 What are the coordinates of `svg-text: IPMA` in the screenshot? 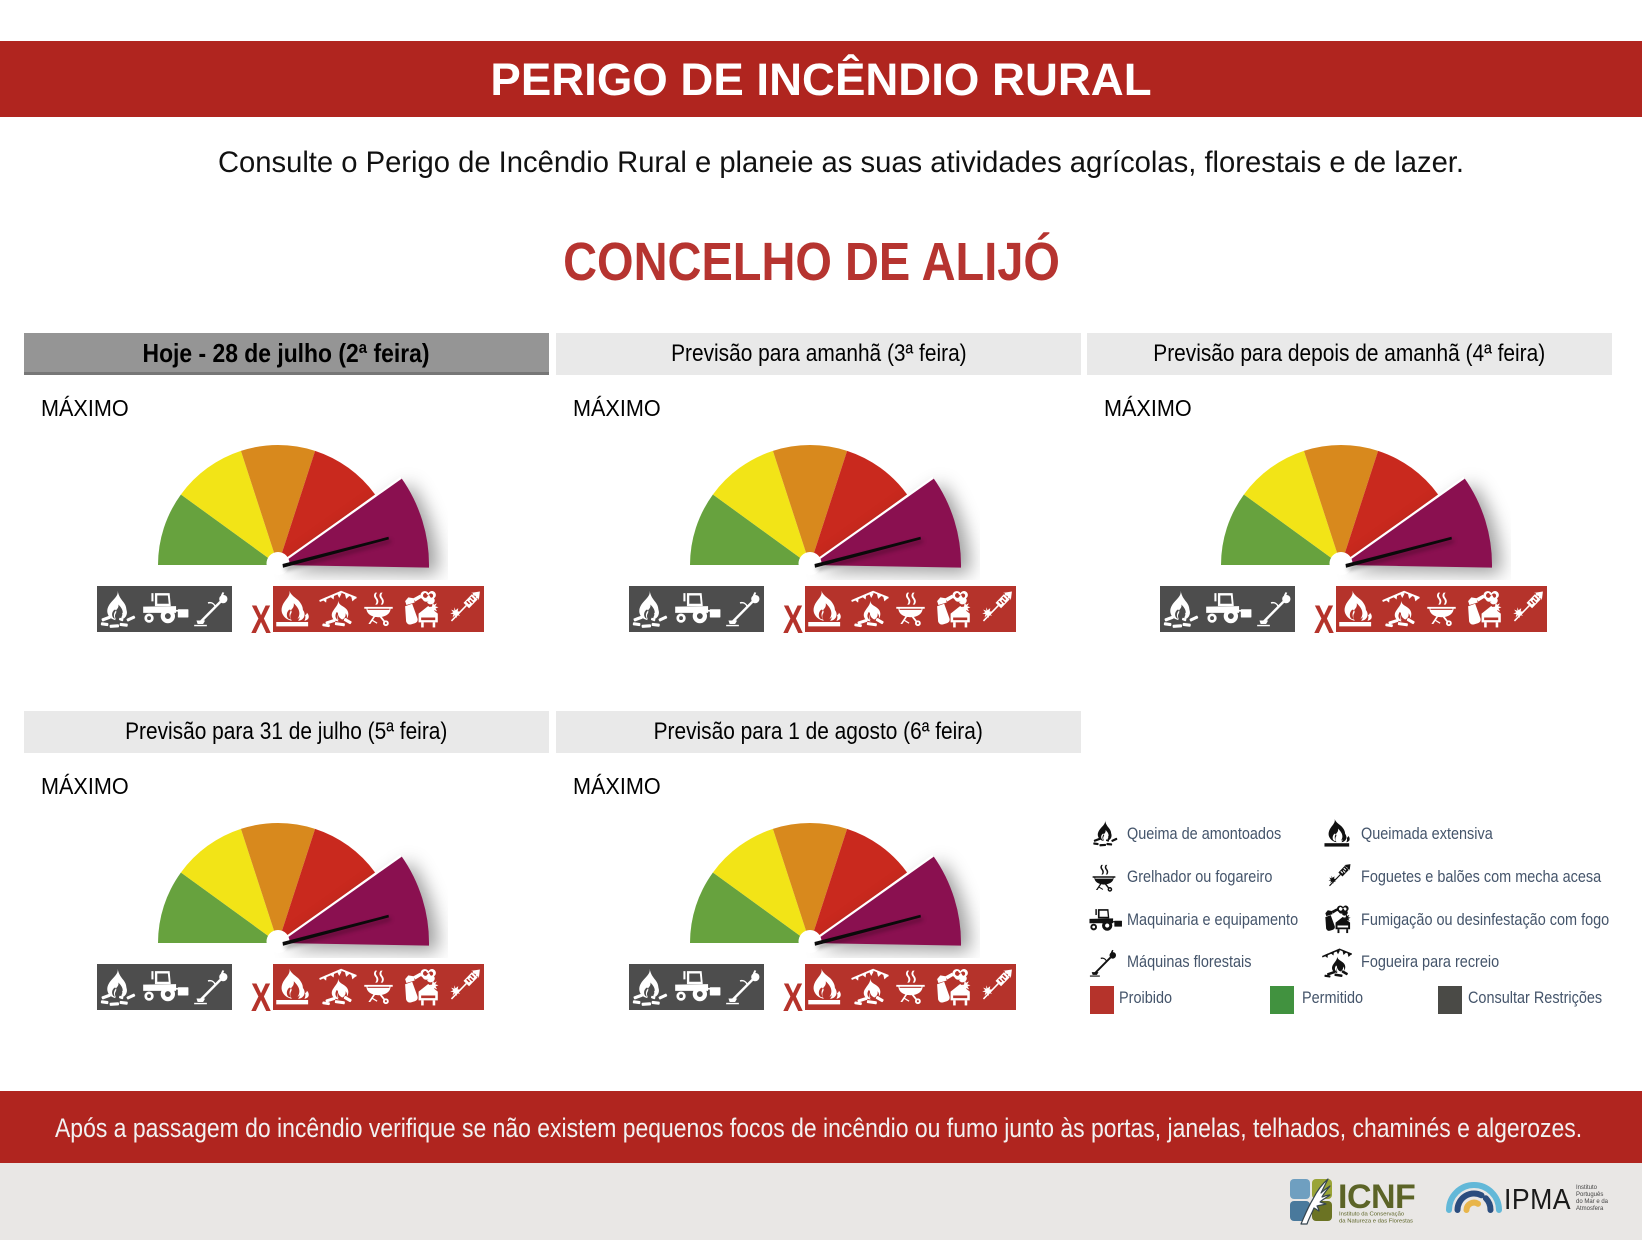 It's located at (1537, 1199).